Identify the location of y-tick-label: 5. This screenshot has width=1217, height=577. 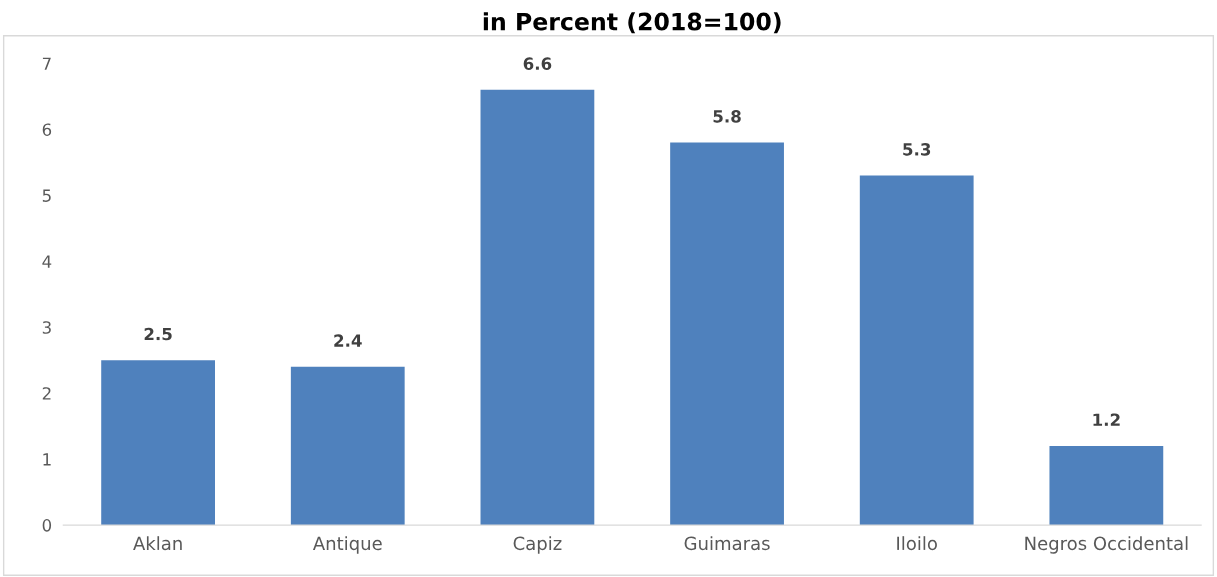
(46, 195).